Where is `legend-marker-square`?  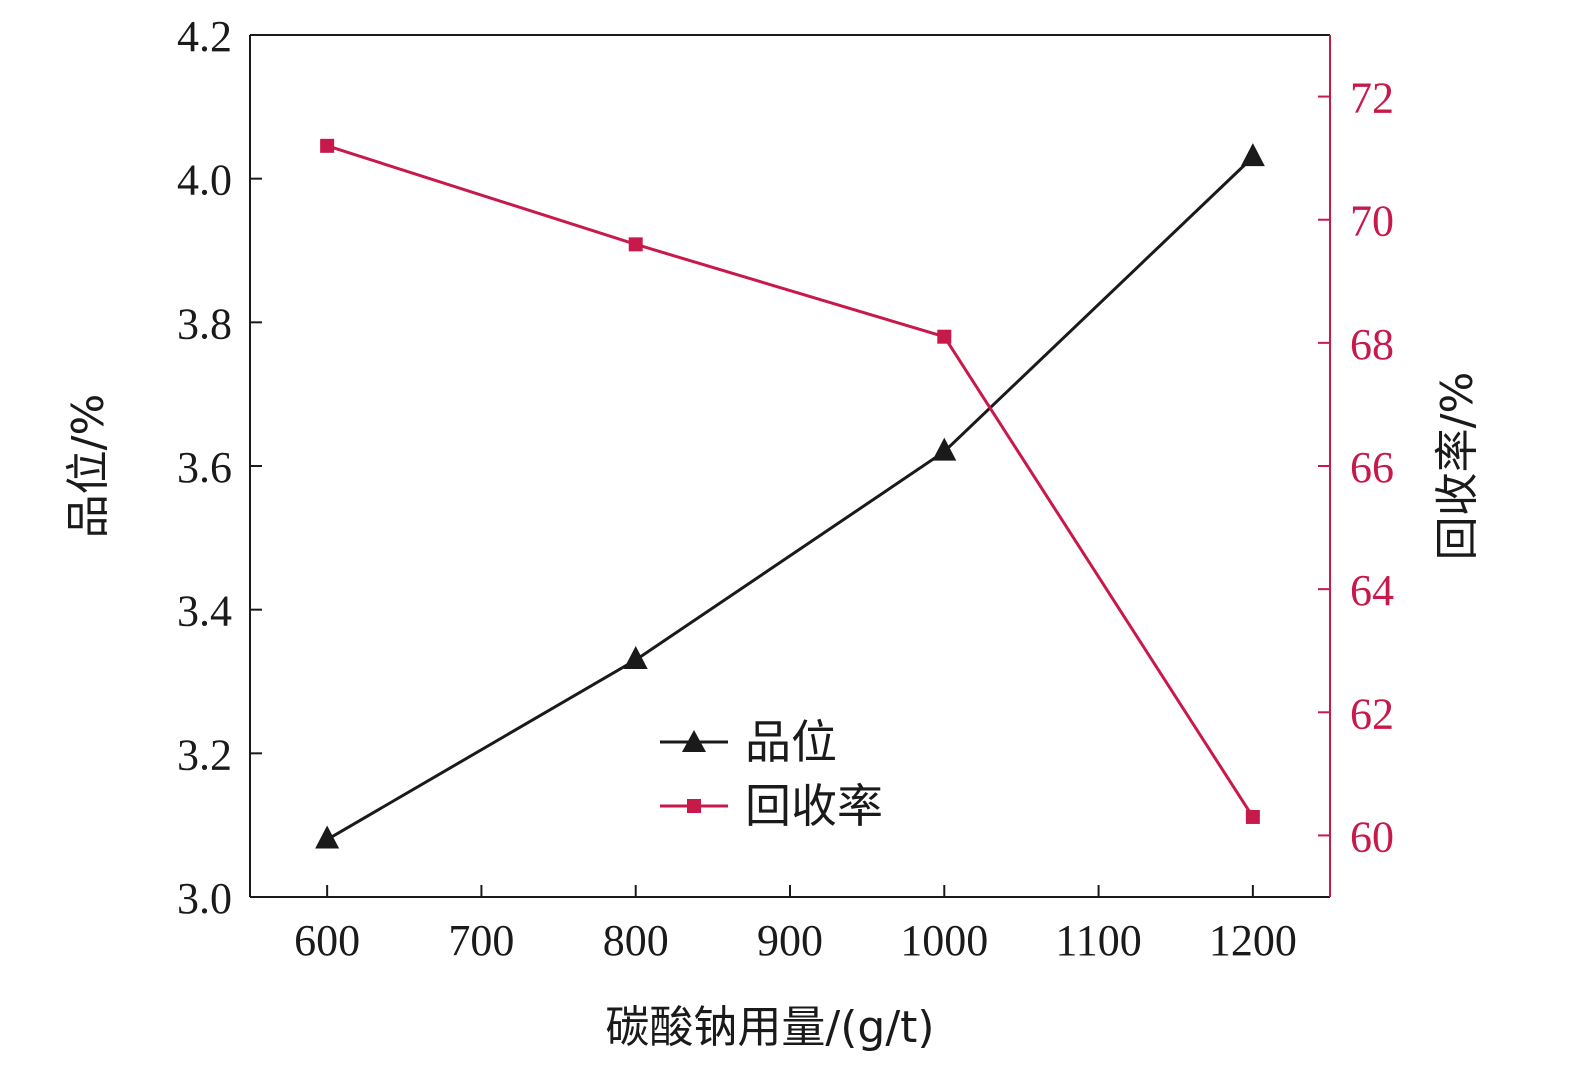 legend-marker-square is located at coordinates (694, 806).